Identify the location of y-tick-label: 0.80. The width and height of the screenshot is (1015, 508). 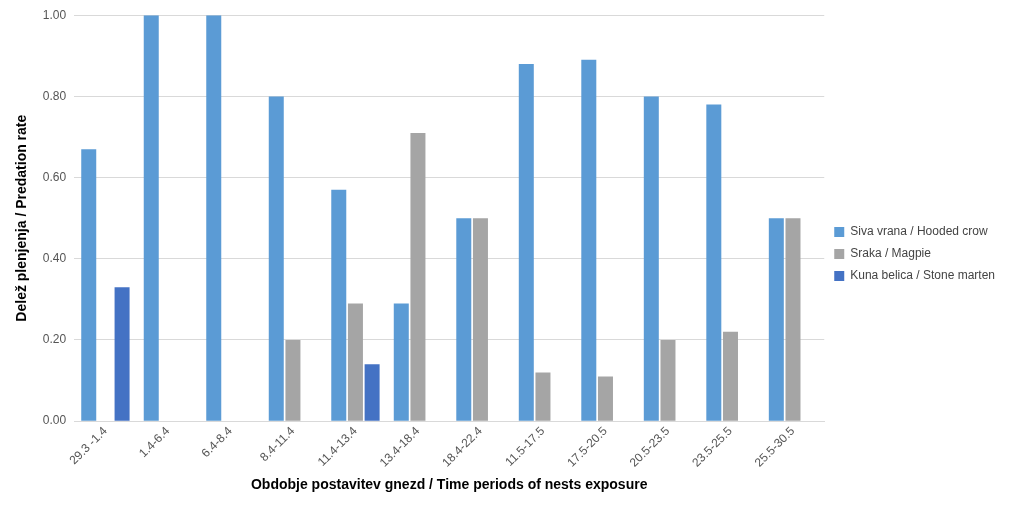
(54, 95).